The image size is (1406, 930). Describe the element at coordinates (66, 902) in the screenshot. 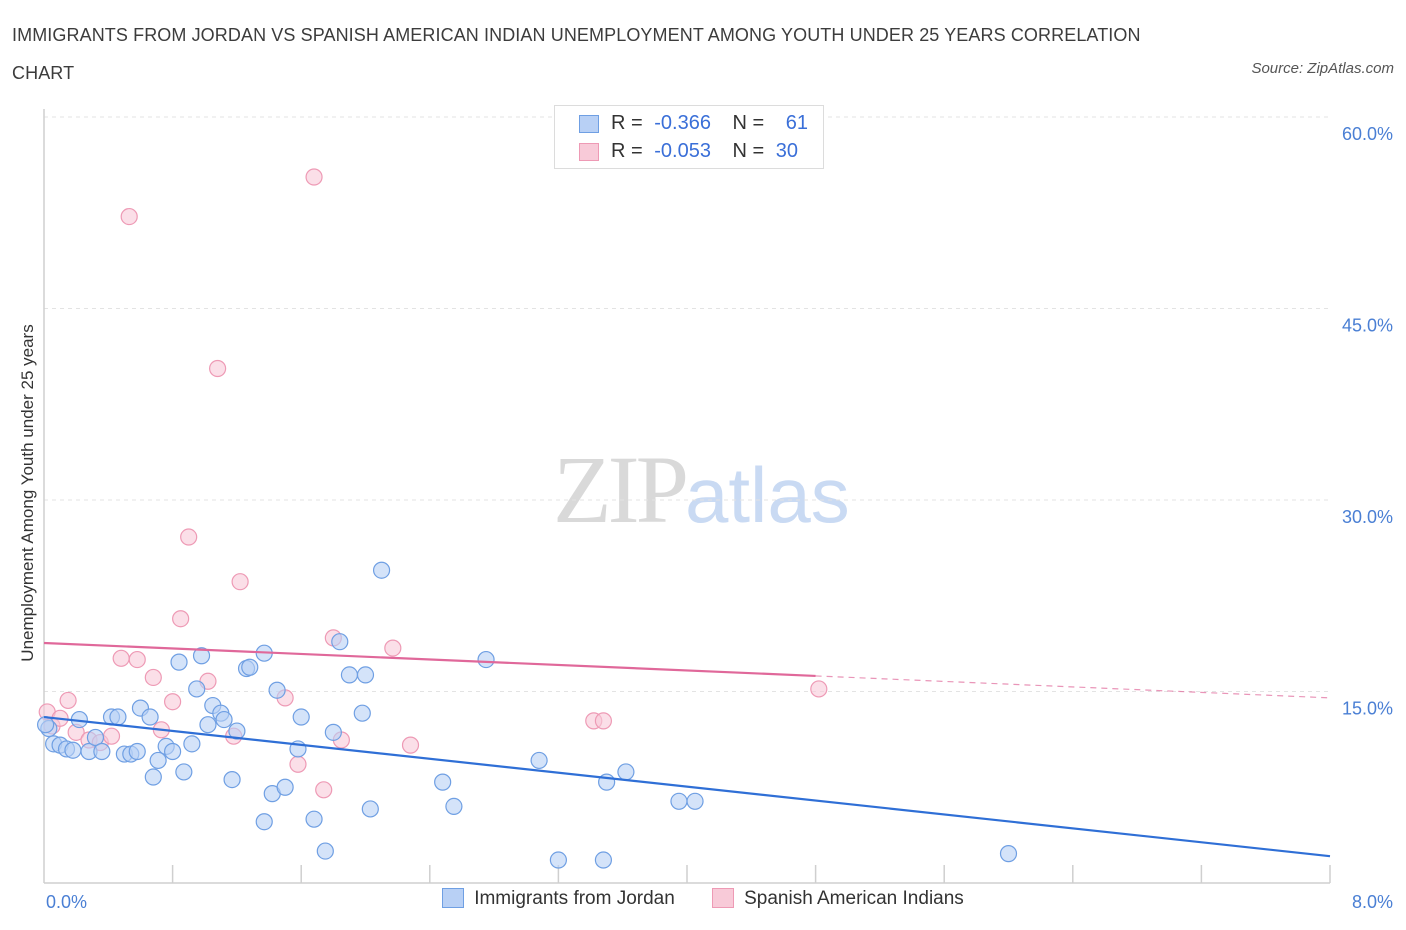

I see `x-tick-label: 0.0%` at that location.